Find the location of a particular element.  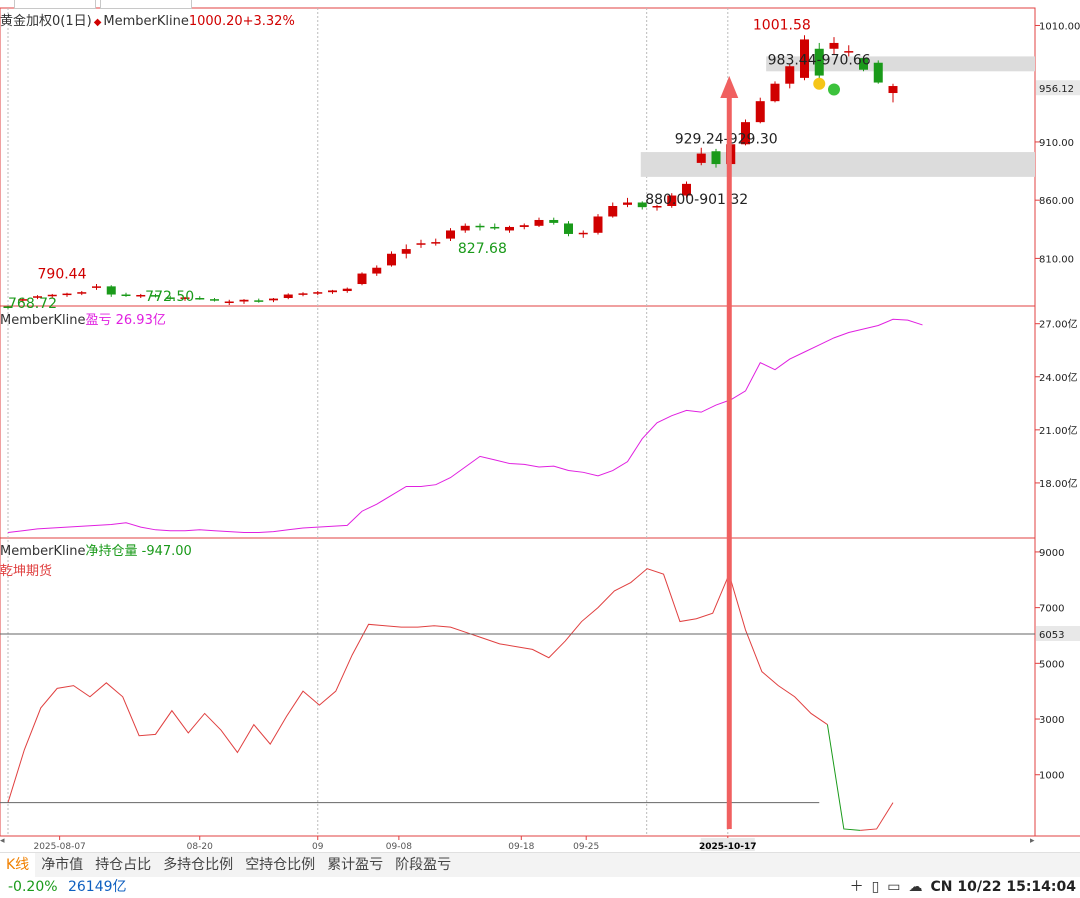

net-position-line-negative is located at coordinates (843, 777).